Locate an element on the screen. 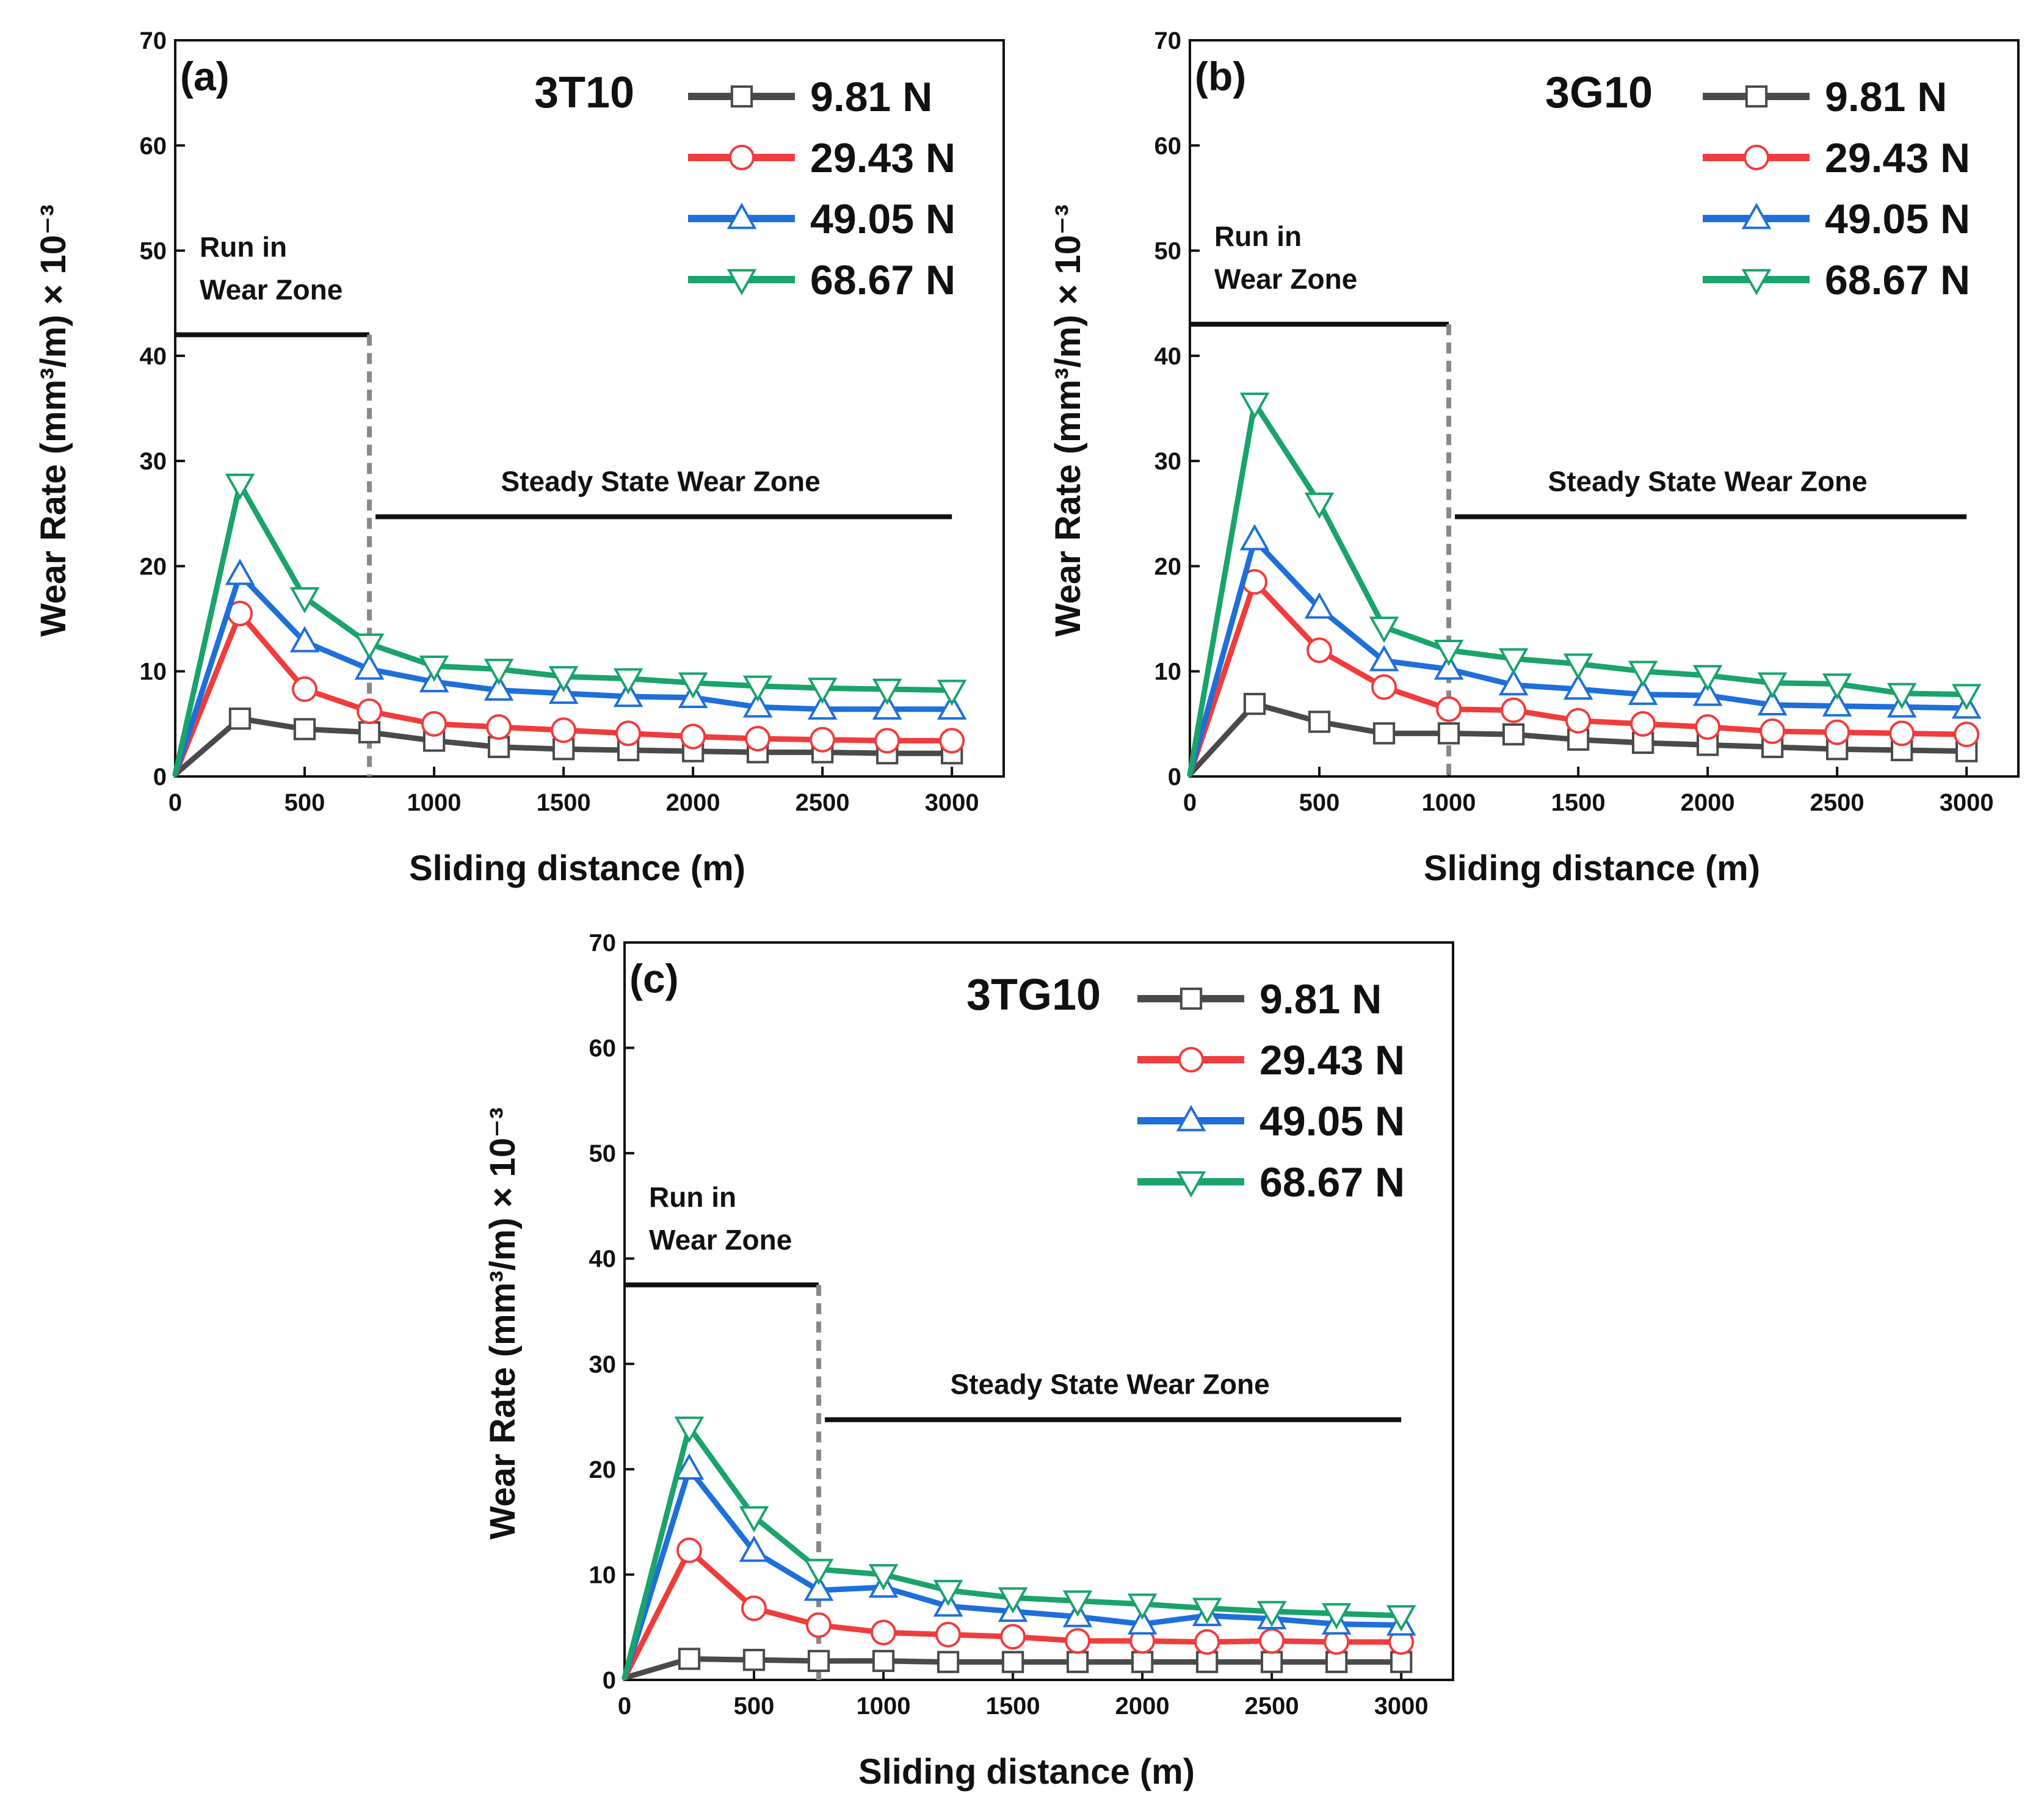 The height and width of the screenshot is (1802, 2044). legend-label: 9.81 N is located at coordinates (871, 97).